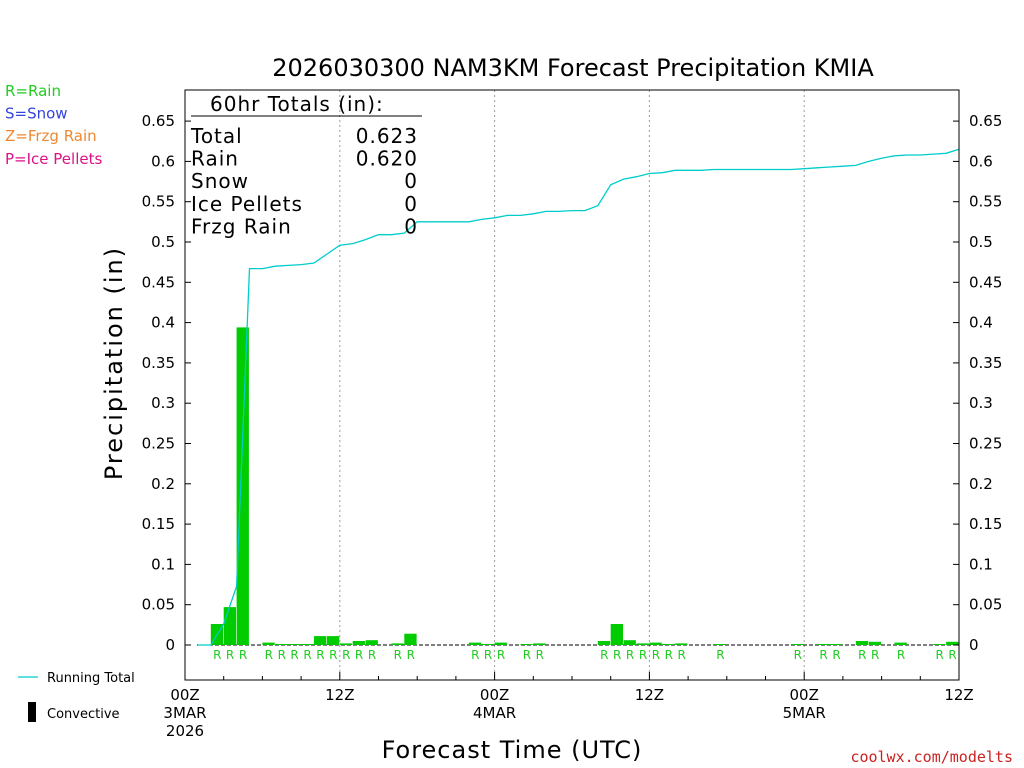  Describe the element at coordinates (185, 731) in the screenshot. I see `x-tick-label: 2026` at that location.